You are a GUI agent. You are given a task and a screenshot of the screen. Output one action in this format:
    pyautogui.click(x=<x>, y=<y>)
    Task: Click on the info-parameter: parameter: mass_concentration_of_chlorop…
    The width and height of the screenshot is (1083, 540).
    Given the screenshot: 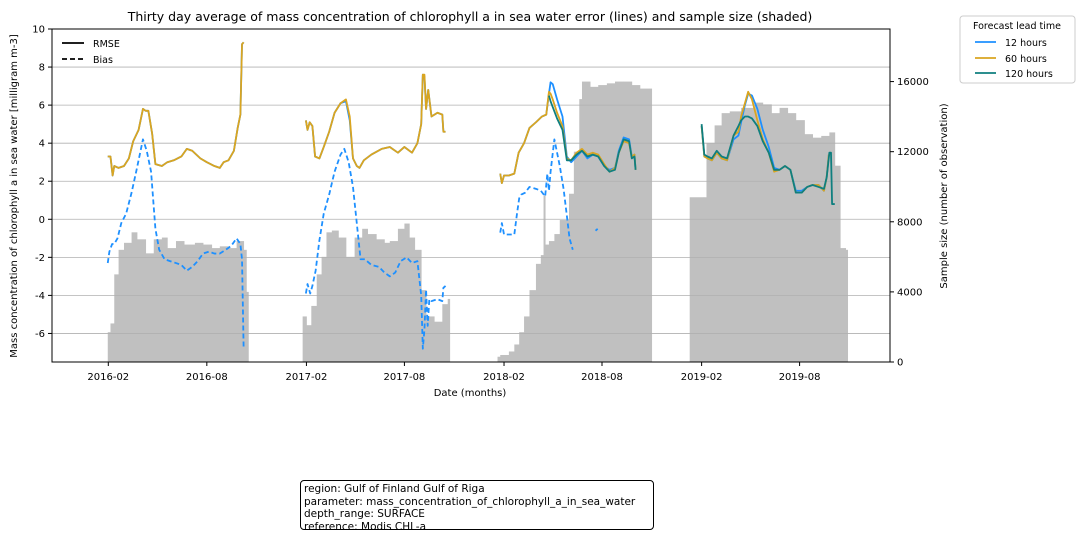 What is the action you would take?
    pyautogui.click(x=470, y=501)
    